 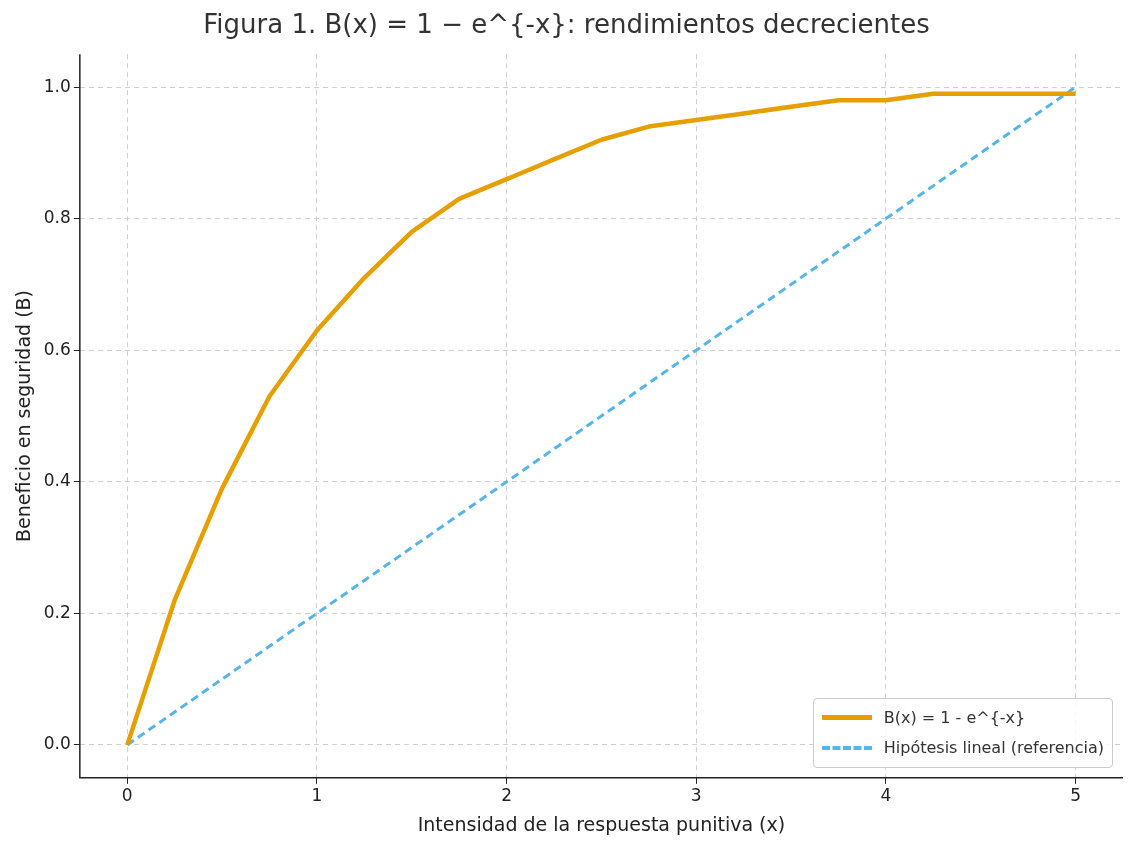 What do you see at coordinates (601, 823) in the screenshot?
I see `x-axis-title: Intensidad de la respuesta punitiva (x)` at bounding box center [601, 823].